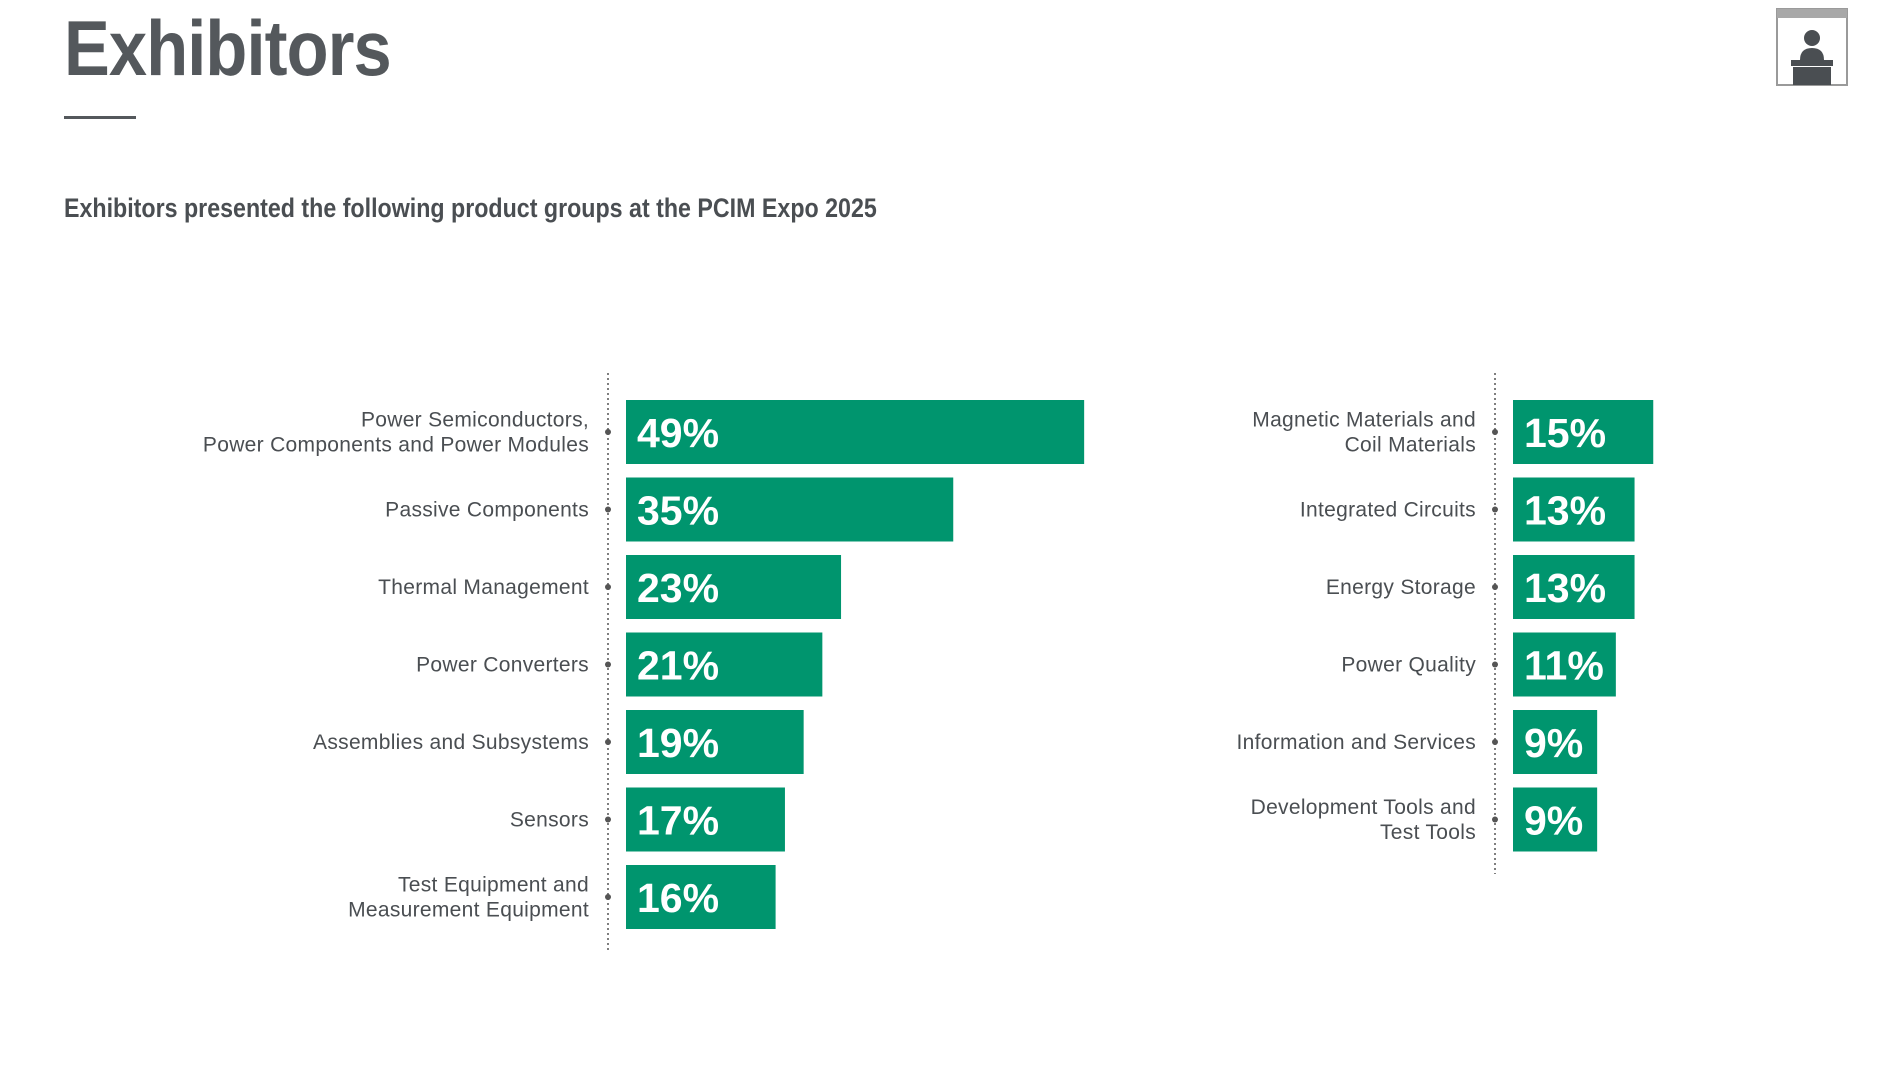 The width and height of the screenshot is (1900, 1069). I want to click on right-value-label-2: 13%, so click(1565, 511).